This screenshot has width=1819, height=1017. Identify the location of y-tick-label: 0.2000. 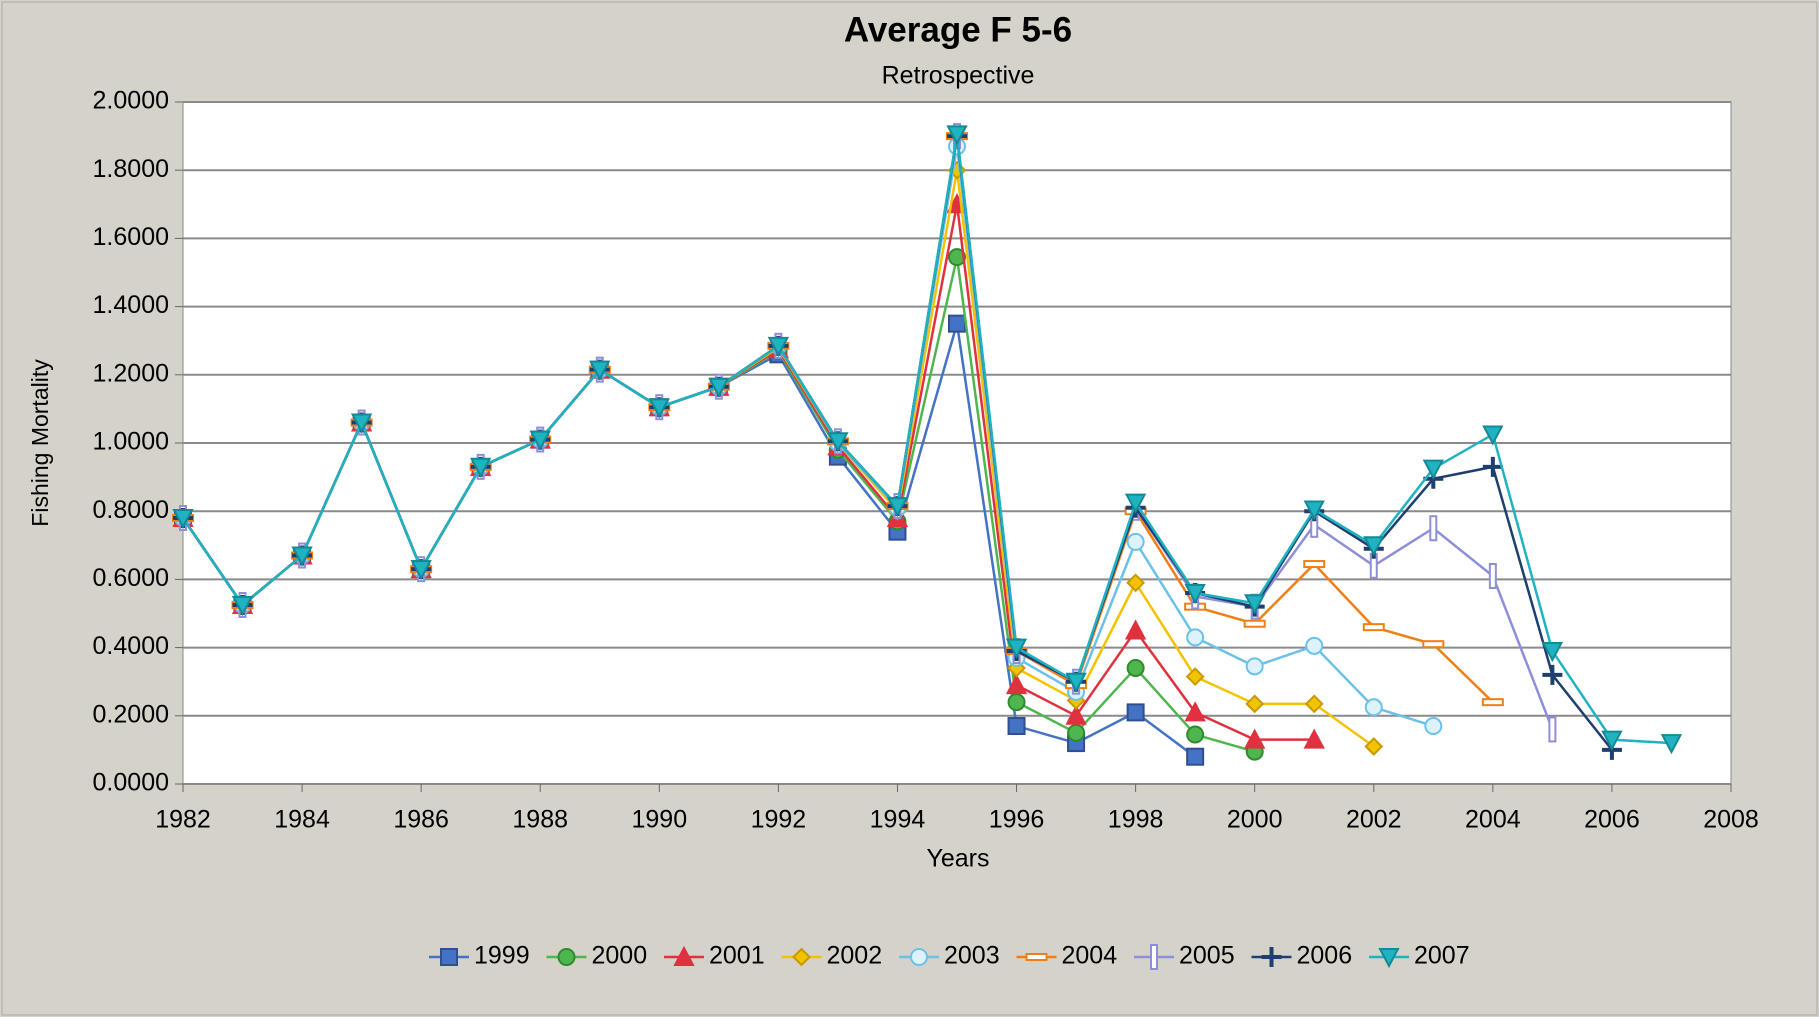
(131, 714).